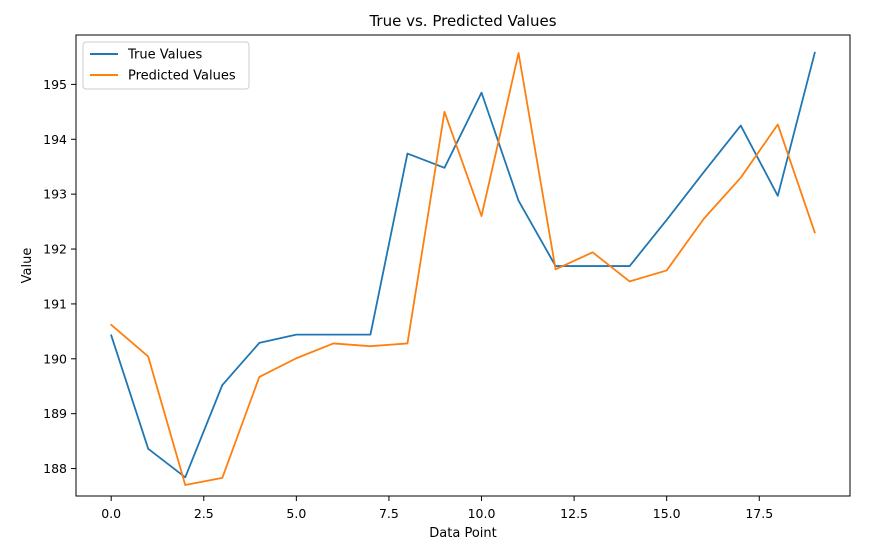 The height and width of the screenshot is (550, 876). I want to click on x-axis-ticks: 0.0 2.5 5.0 7.5 10.0 12.5 15.0 17.5, so click(437, 508).